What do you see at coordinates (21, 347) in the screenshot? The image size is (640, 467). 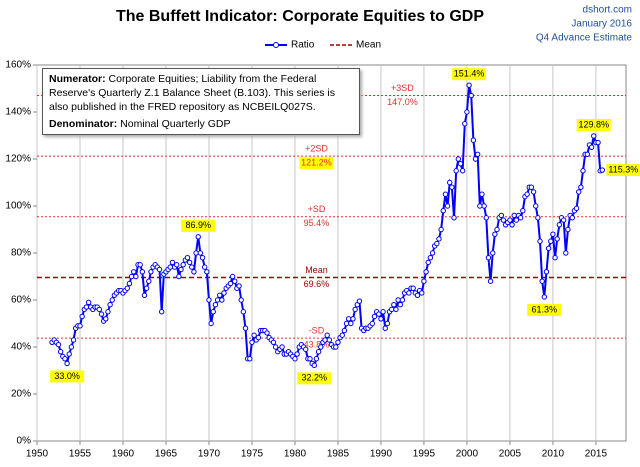 I see `y-tick-label: 40%` at bounding box center [21, 347].